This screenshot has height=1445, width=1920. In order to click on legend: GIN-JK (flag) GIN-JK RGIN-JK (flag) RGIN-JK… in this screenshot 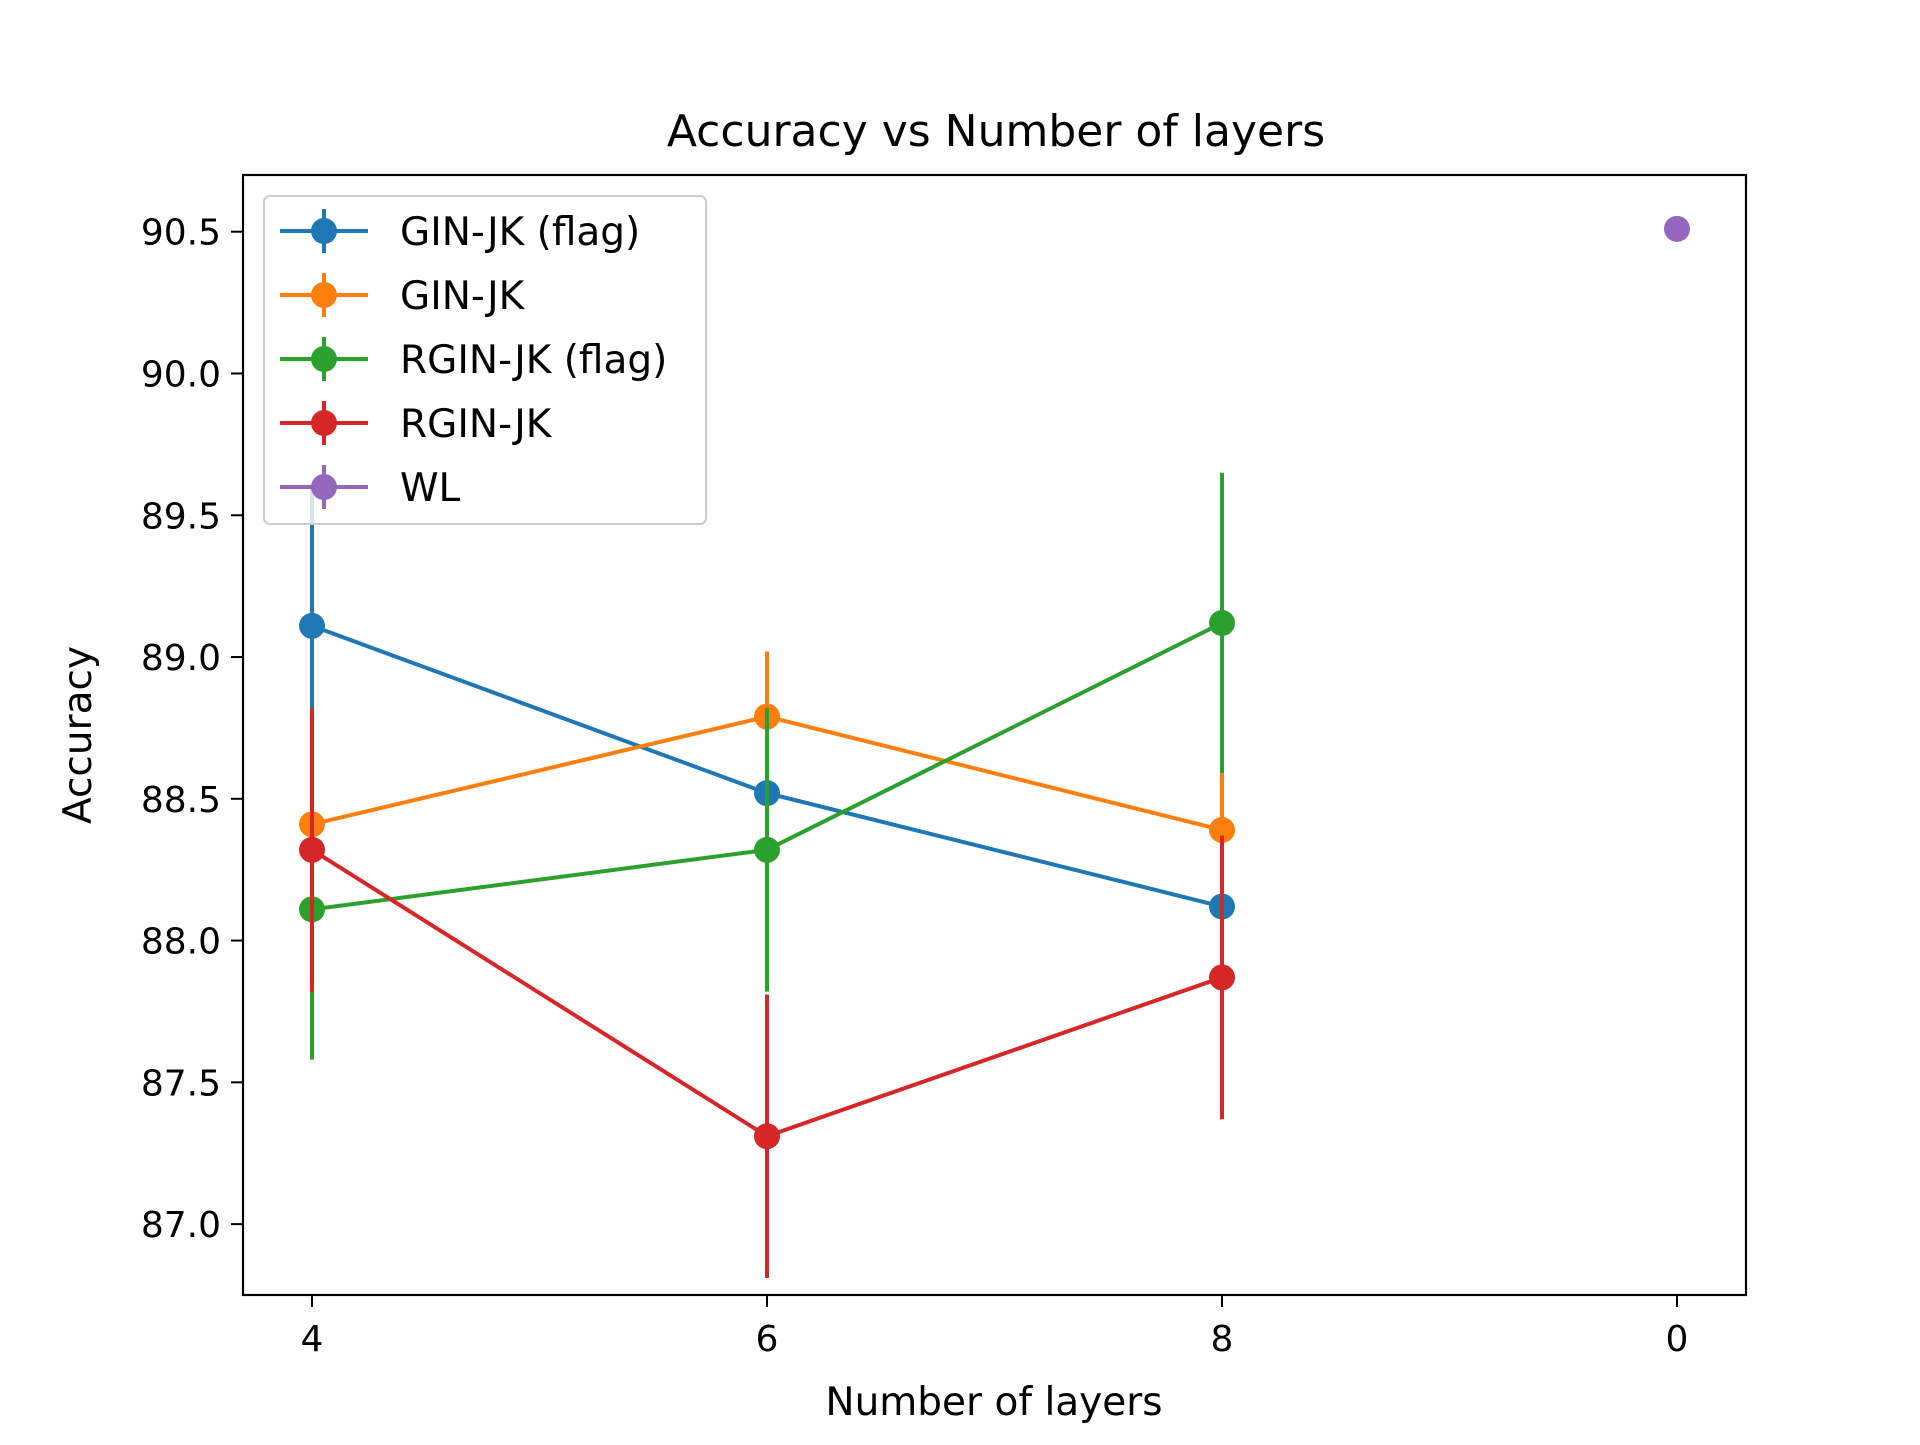, I will do `click(485, 360)`.